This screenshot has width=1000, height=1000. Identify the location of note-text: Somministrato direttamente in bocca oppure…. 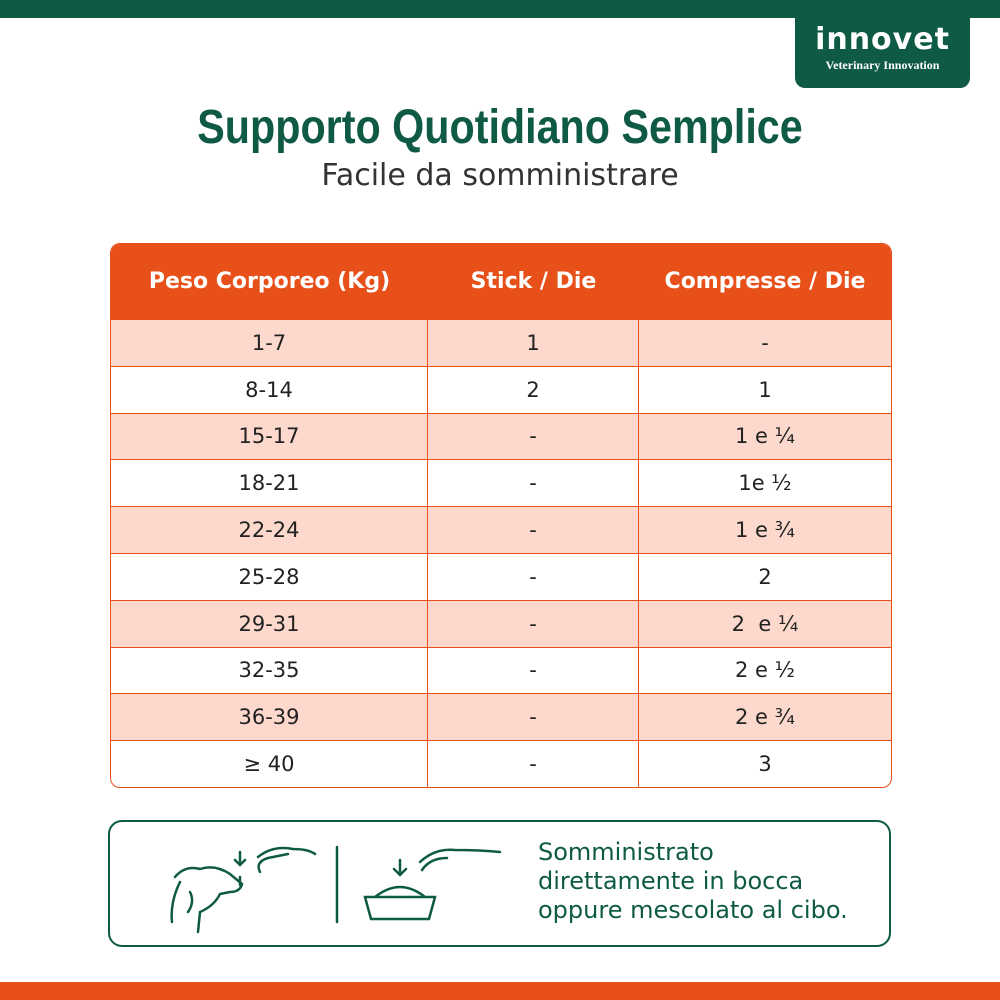
(693, 881).